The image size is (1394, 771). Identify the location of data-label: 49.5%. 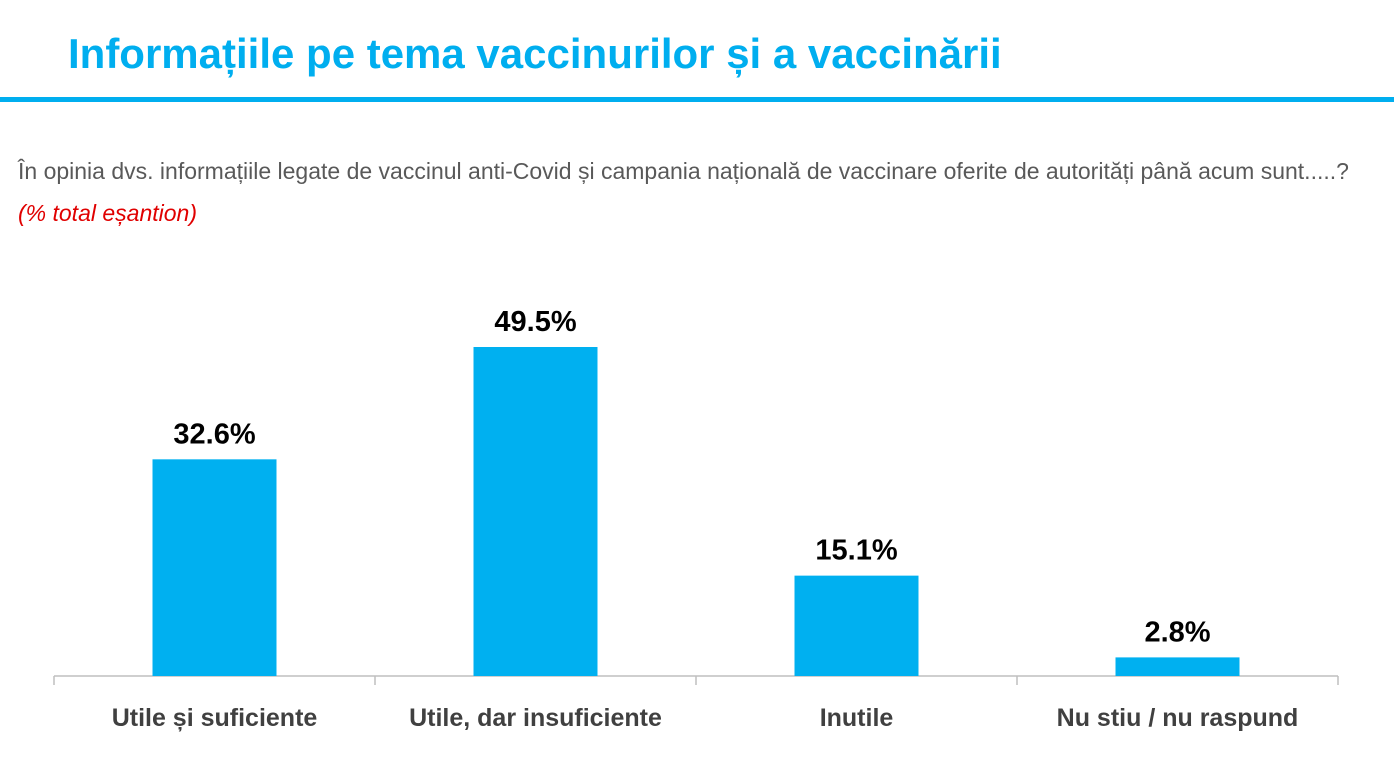
(535, 322).